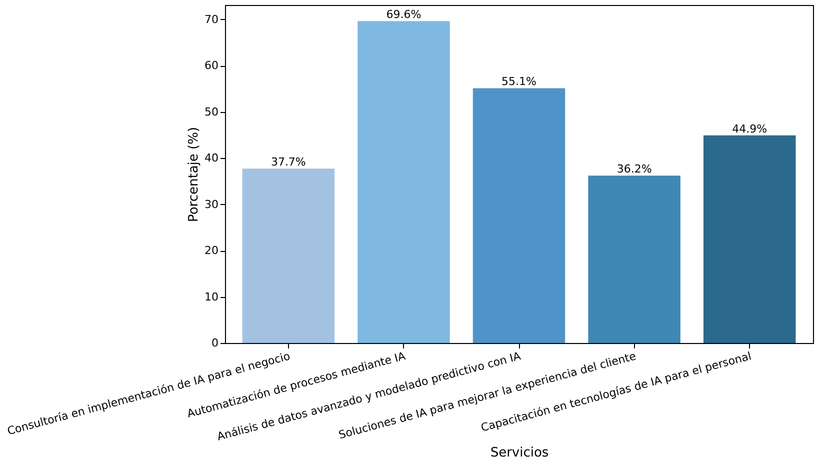 The width and height of the screenshot is (836, 474). Describe the element at coordinates (215, 343) in the screenshot. I see `y-tick-label: 0` at that location.